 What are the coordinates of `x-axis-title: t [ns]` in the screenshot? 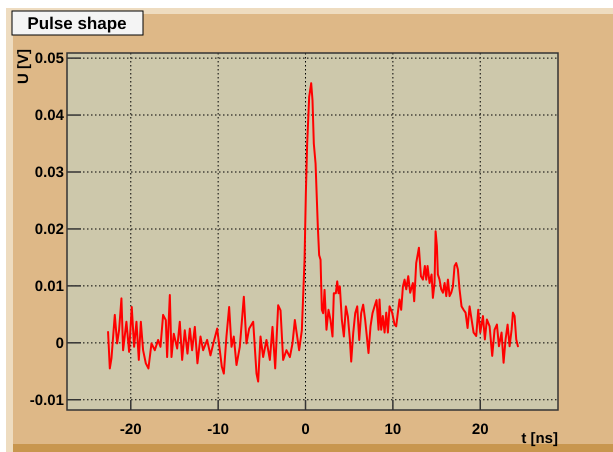 It's located at (539, 438).